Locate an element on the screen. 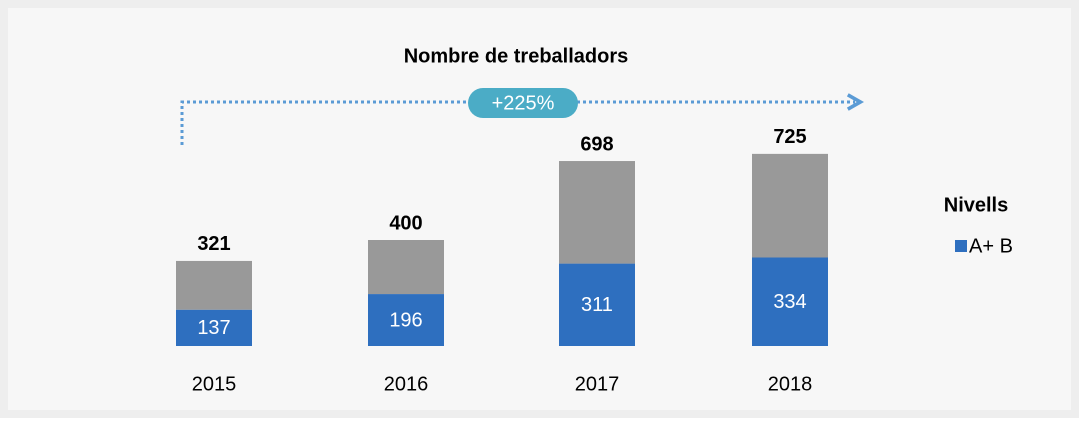 Image resolution: width=1079 pixels, height=423 pixels. legend-label: A+ B is located at coordinates (991, 246).